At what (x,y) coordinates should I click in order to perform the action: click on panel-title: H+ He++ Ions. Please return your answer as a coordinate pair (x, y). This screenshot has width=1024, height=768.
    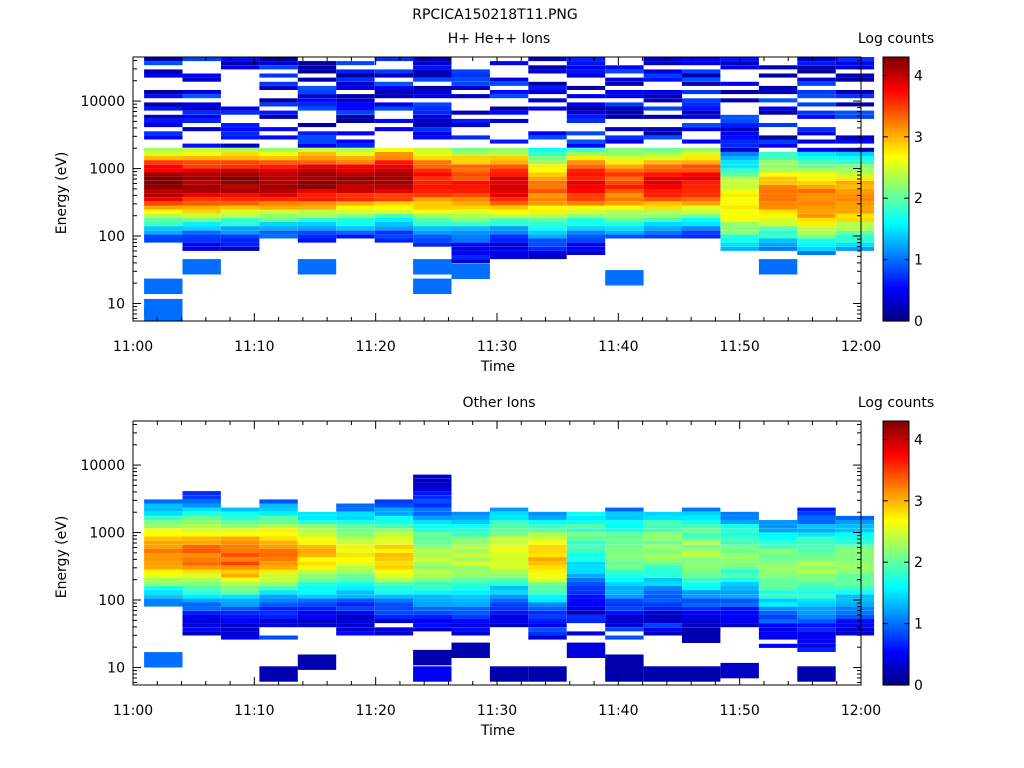
    Looking at the image, I should click on (499, 39).